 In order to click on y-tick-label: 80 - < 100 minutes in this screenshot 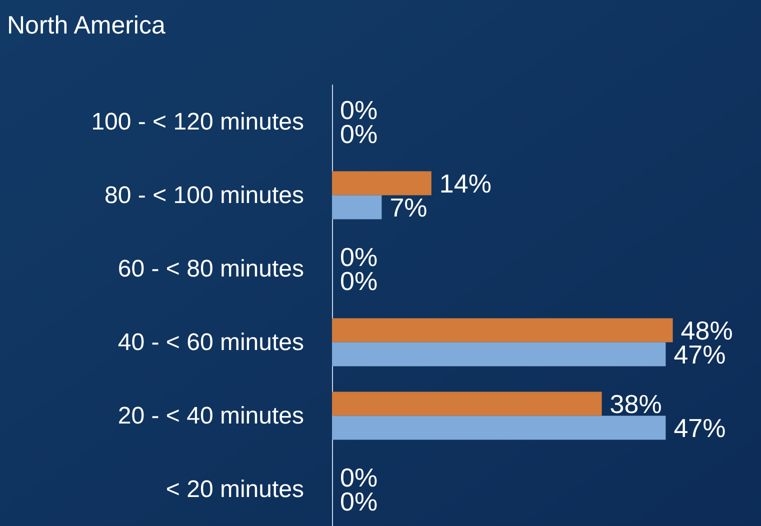, I will do `click(204, 195)`.